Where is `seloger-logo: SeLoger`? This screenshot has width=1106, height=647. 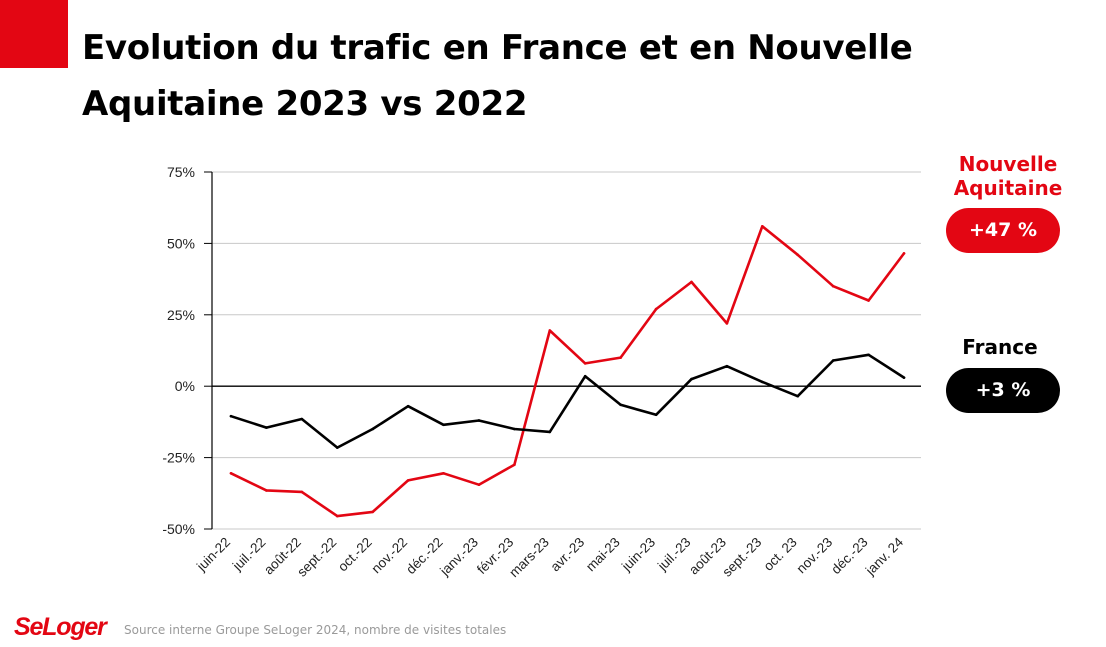
seloger-logo: SeLoger is located at coordinates (60, 627).